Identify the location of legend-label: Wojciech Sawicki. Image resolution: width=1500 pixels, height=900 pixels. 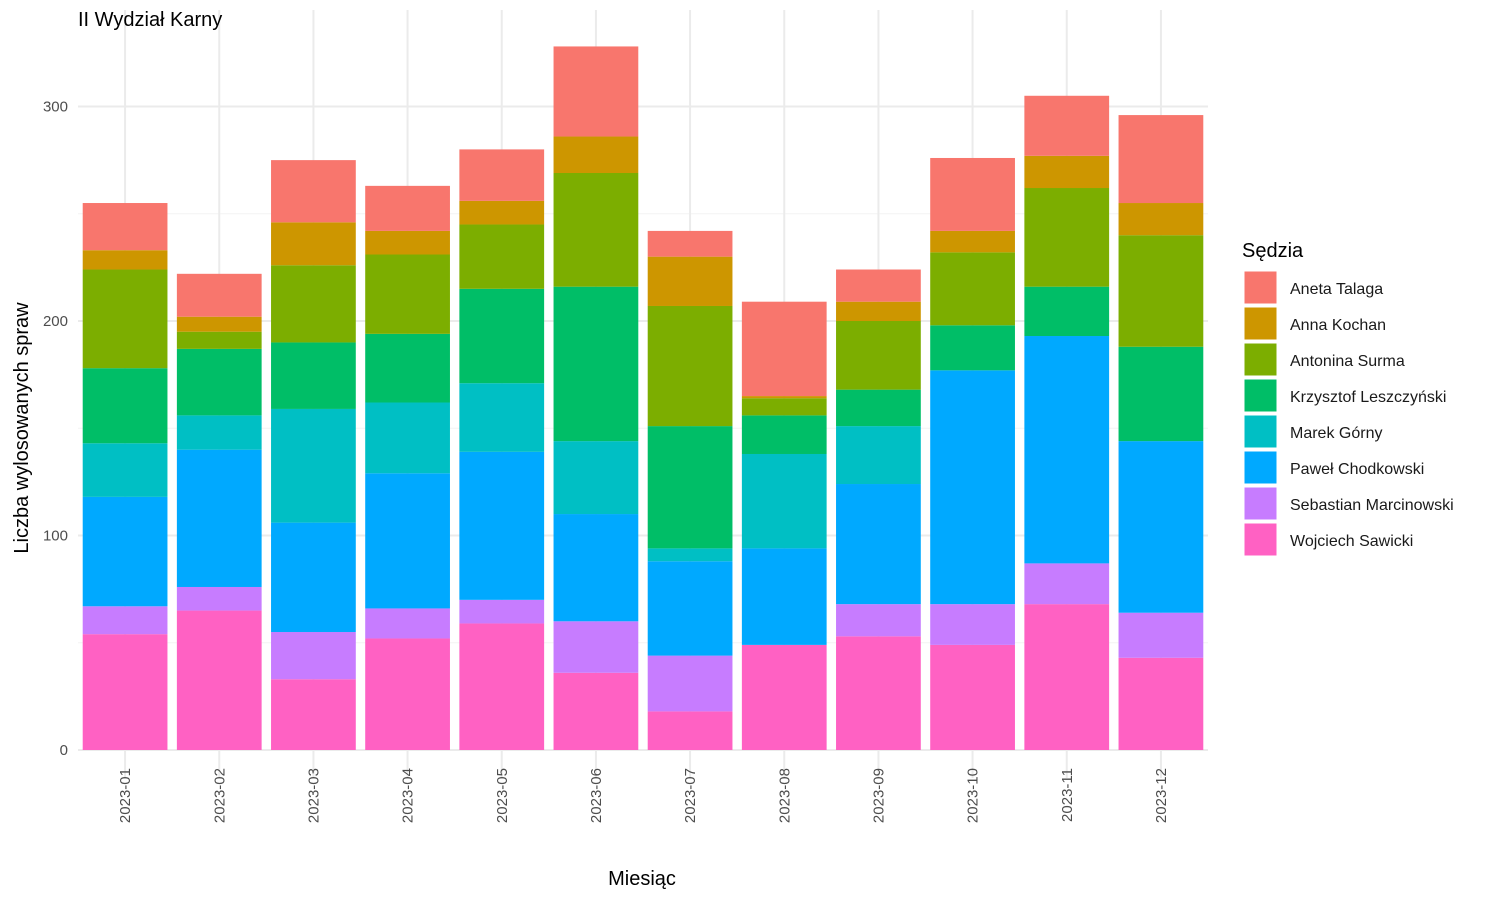
(1351, 541).